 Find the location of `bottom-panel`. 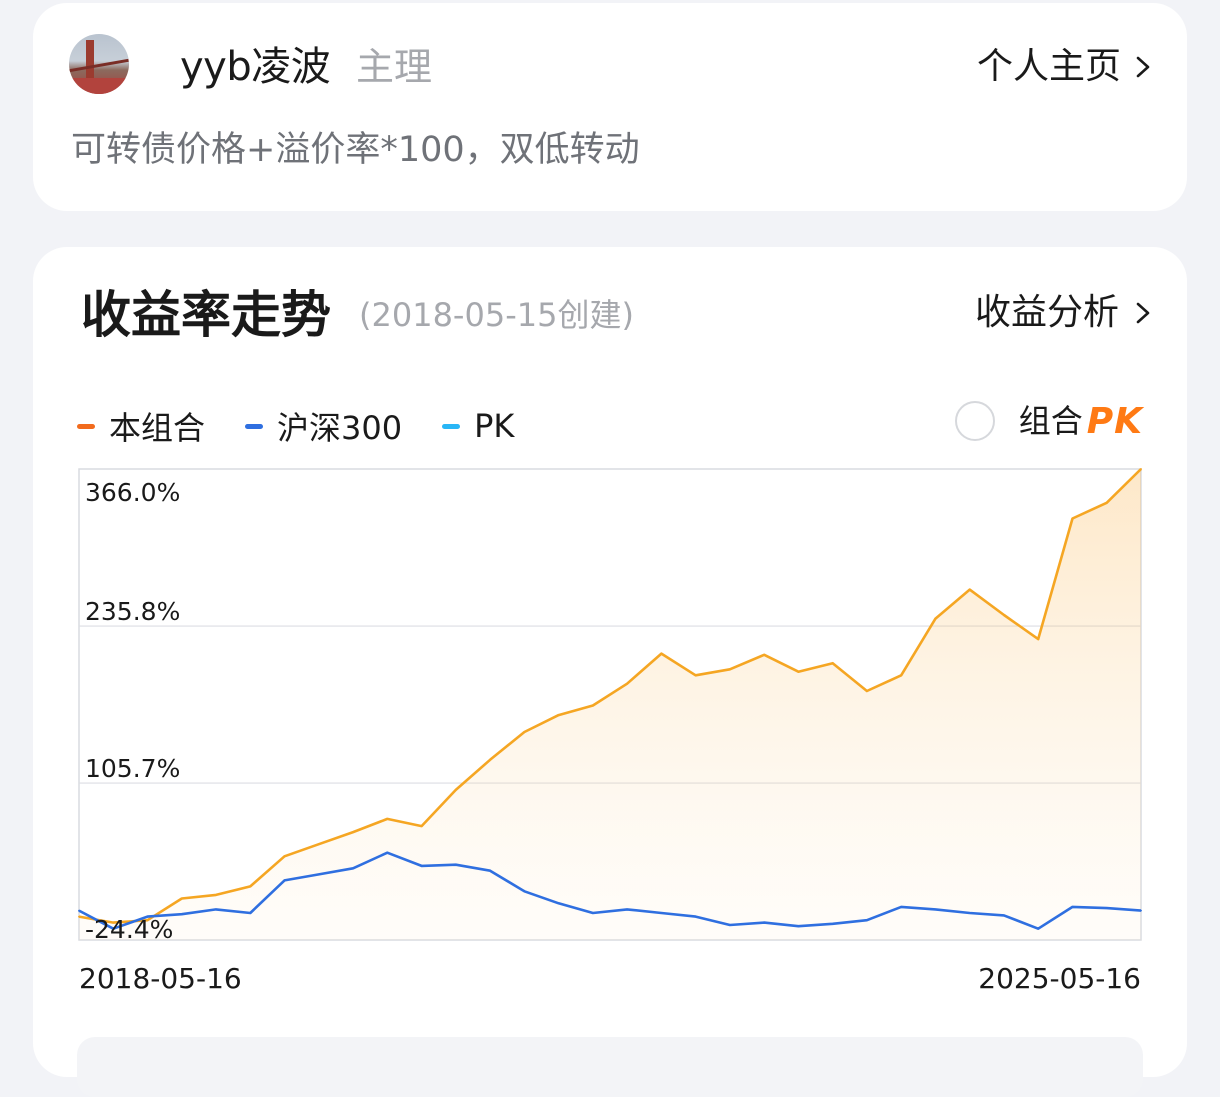

bottom-panel is located at coordinates (610, 1067).